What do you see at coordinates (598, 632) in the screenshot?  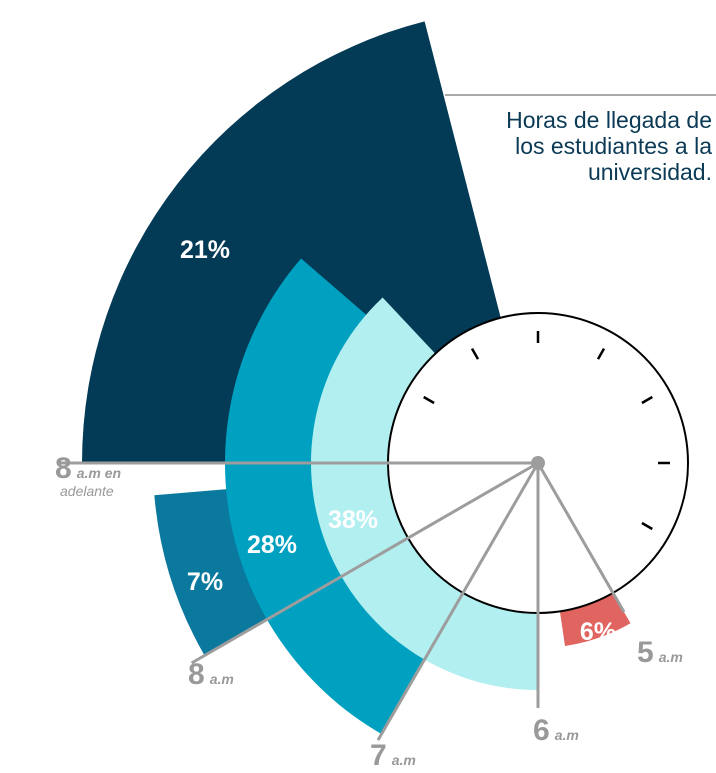 I see `value-label: 6%` at bounding box center [598, 632].